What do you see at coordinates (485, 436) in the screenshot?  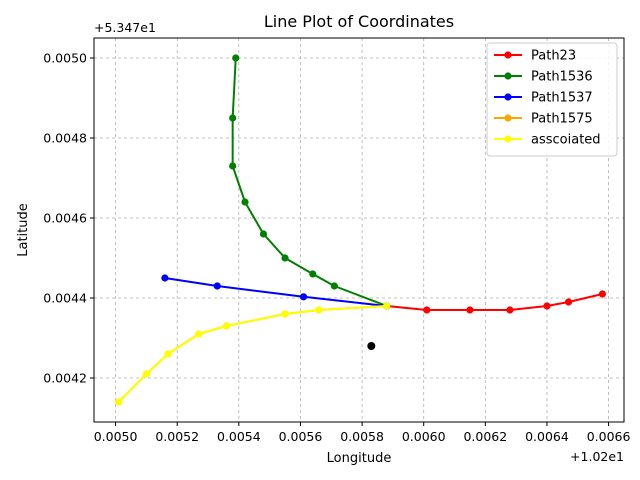 I see `x-tick-label: 0.0062` at bounding box center [485, 436].